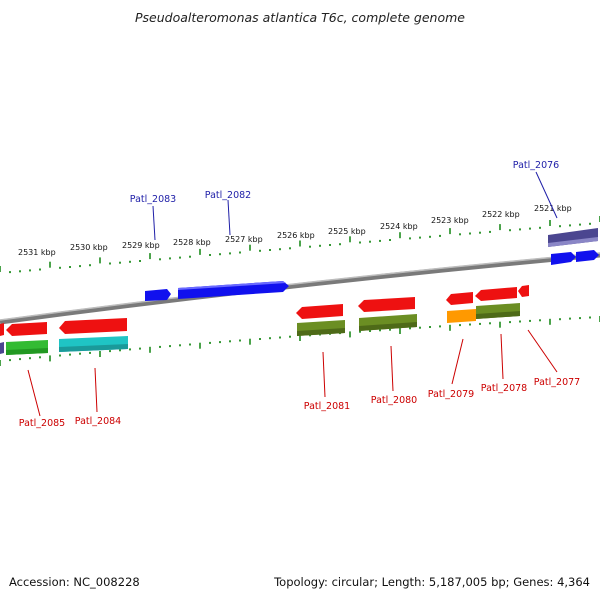 The width and height of the screenshot is (600, 605). I want to click on cds-patl-2079, so click(461, 316).